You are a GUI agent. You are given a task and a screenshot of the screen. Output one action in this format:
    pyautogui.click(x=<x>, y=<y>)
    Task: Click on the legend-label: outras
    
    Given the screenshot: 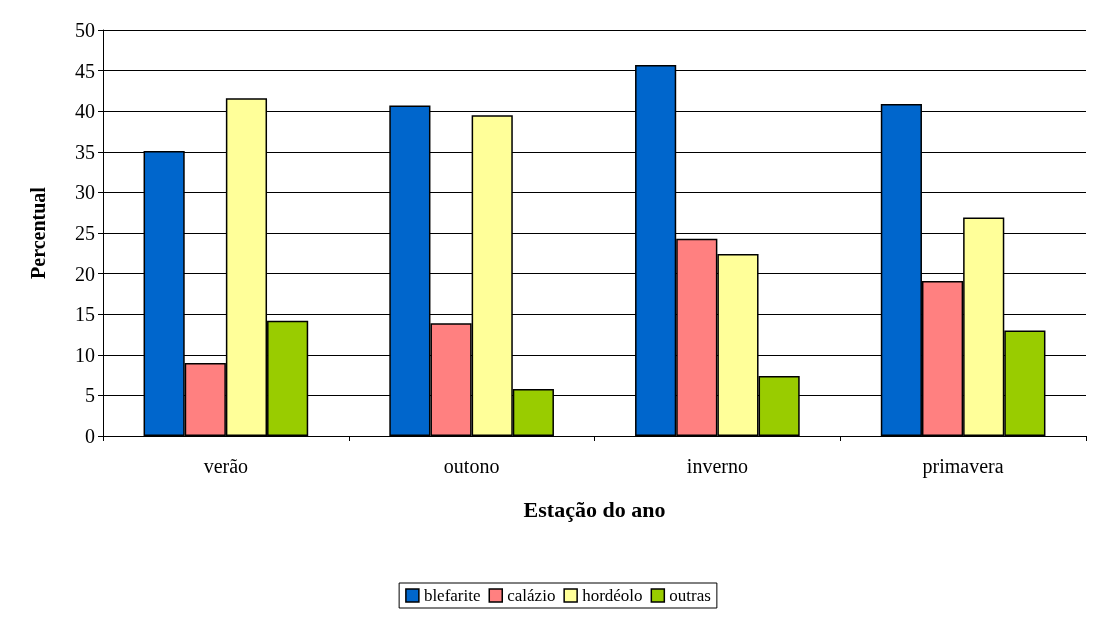 What is the action you would take?
    pyautogui.click(x=690, y=595)
    